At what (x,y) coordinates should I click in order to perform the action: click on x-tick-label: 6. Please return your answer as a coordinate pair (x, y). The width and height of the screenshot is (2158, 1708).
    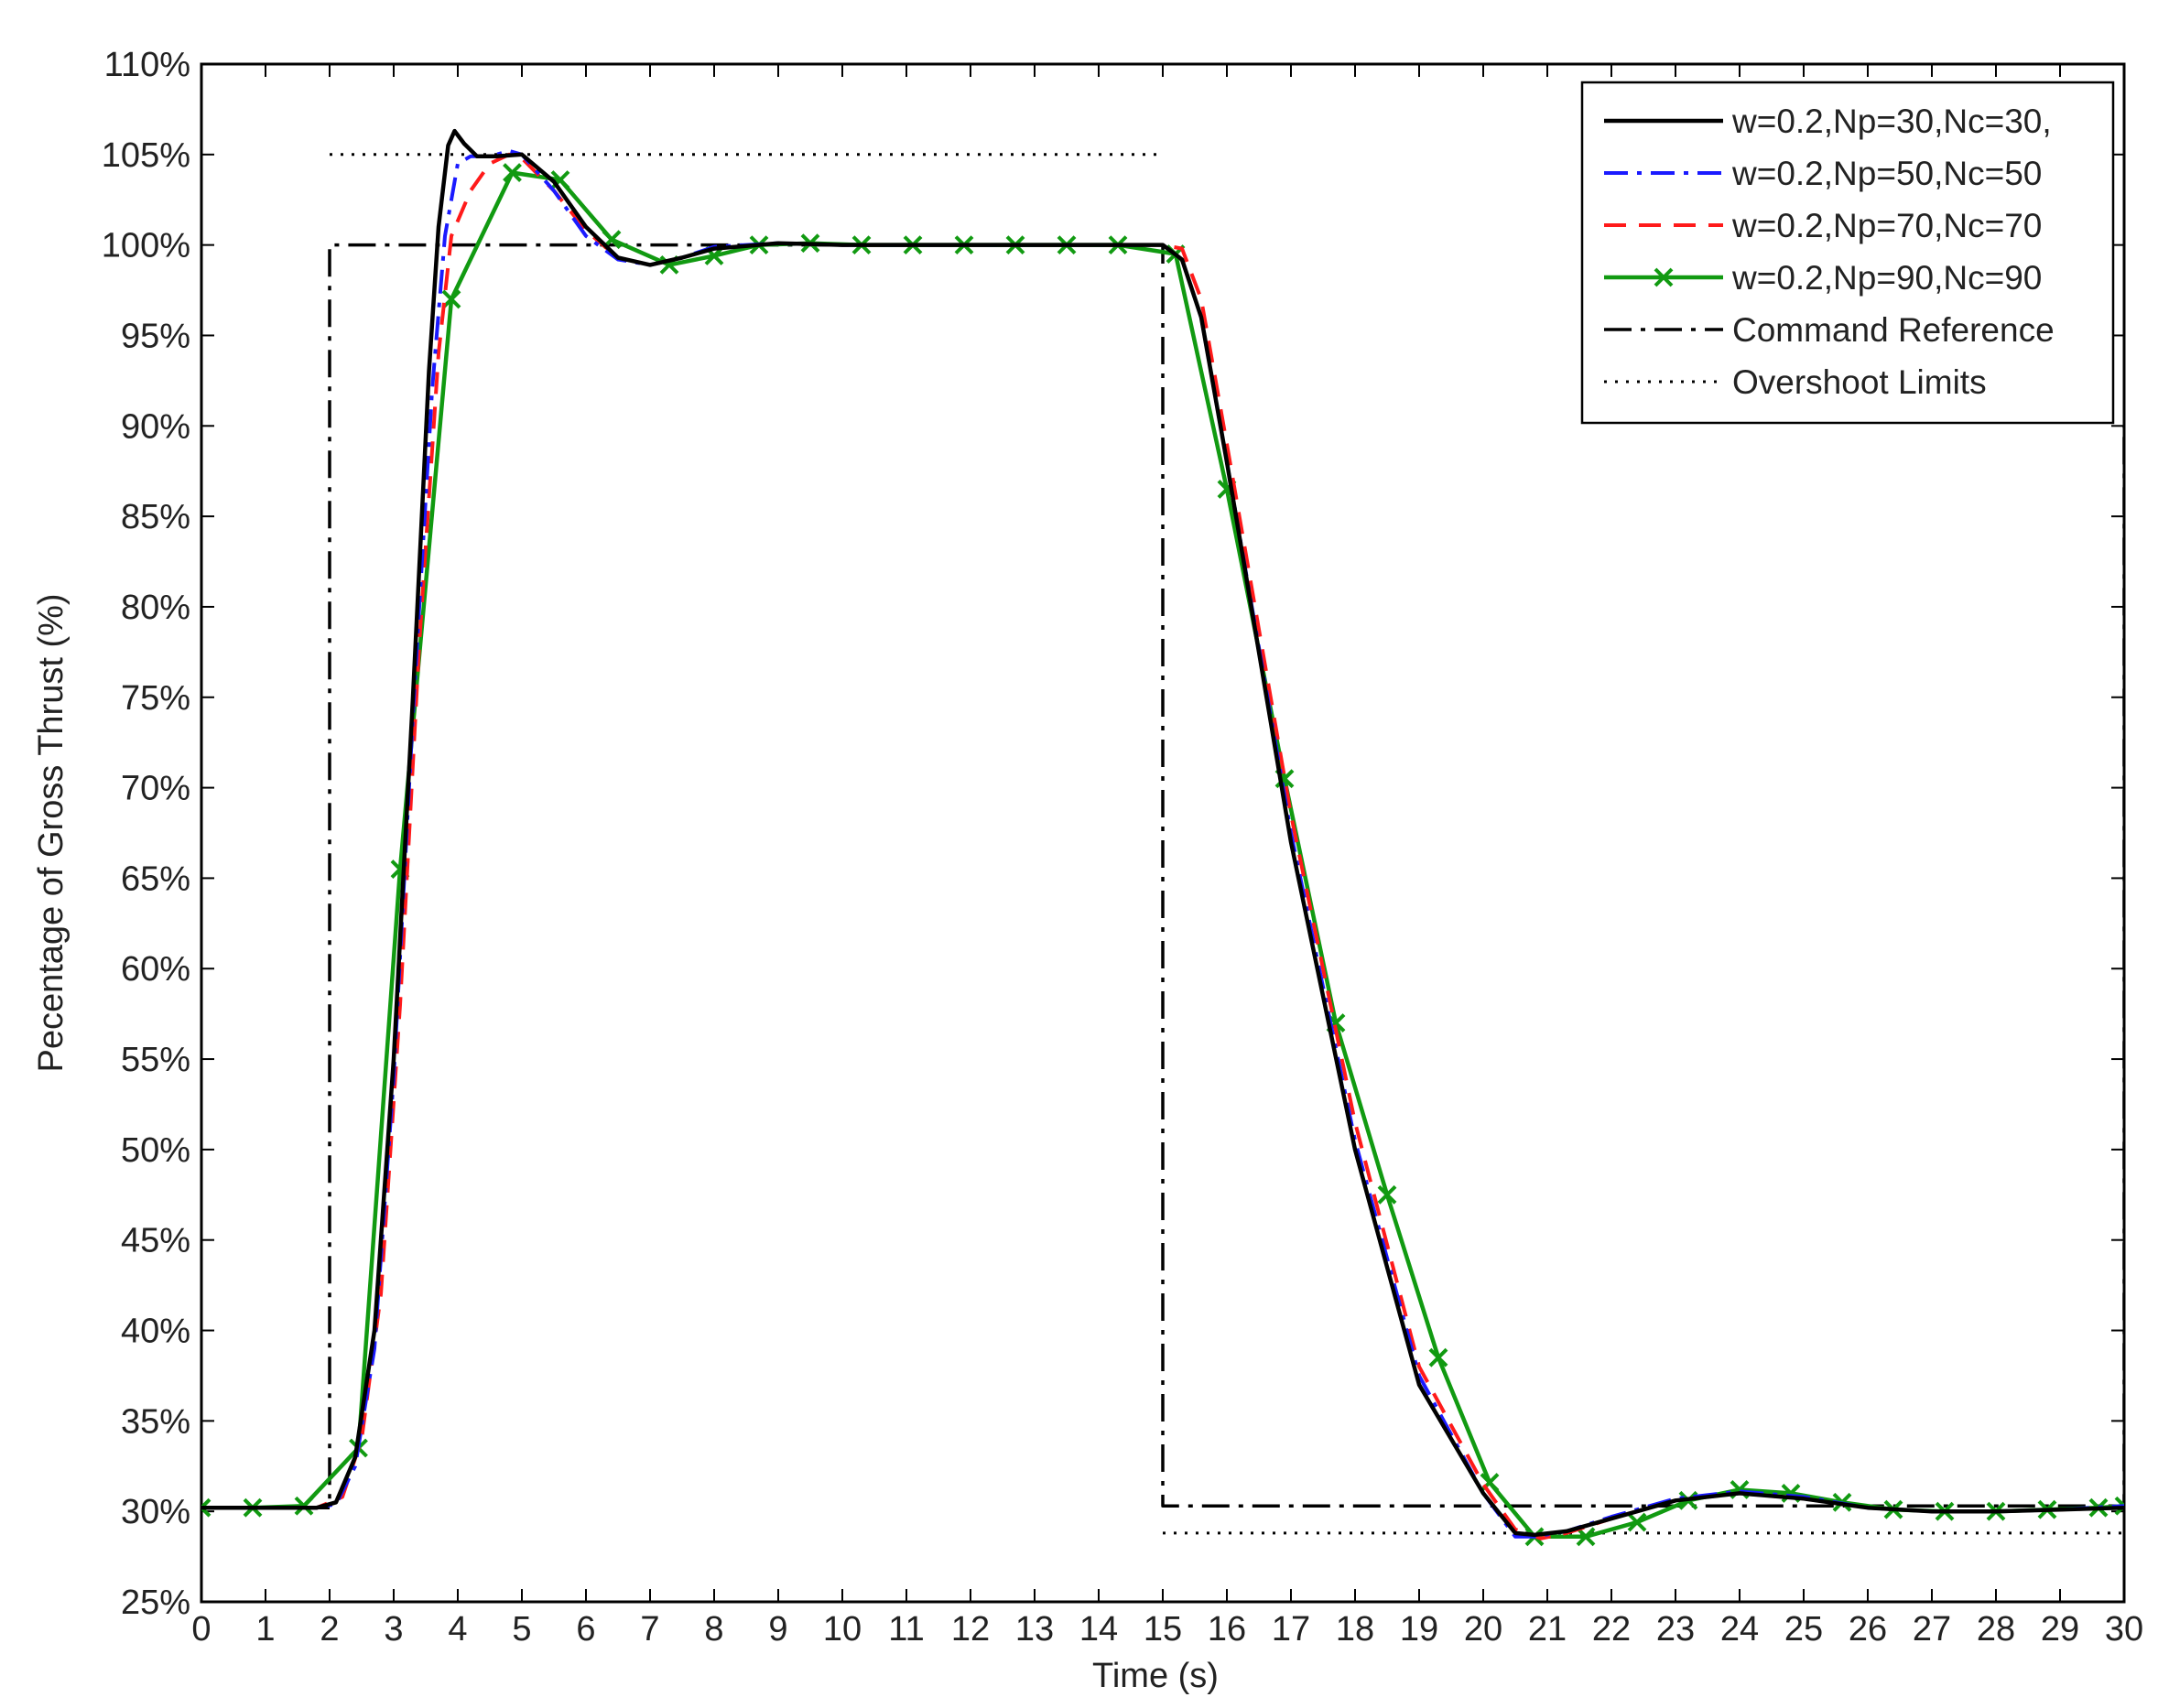
    Looking at the image, I should click on (585, 1629).